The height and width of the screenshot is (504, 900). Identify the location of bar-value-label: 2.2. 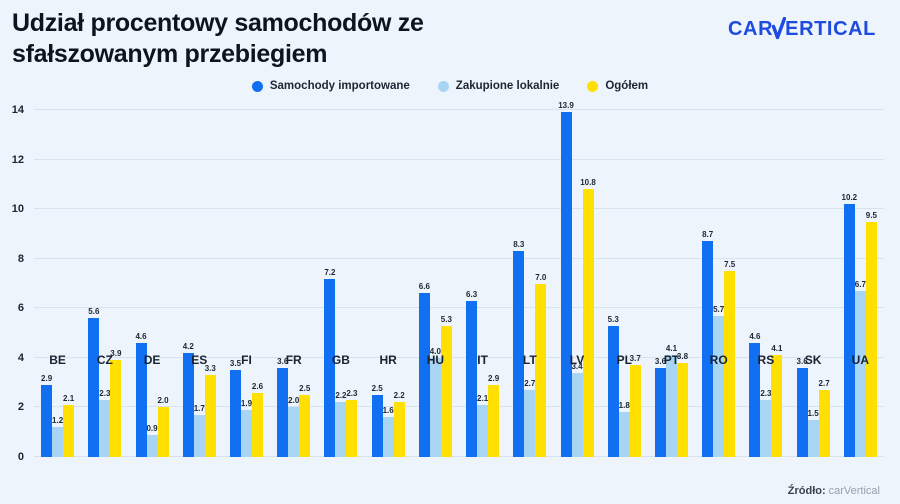
(341, 396).